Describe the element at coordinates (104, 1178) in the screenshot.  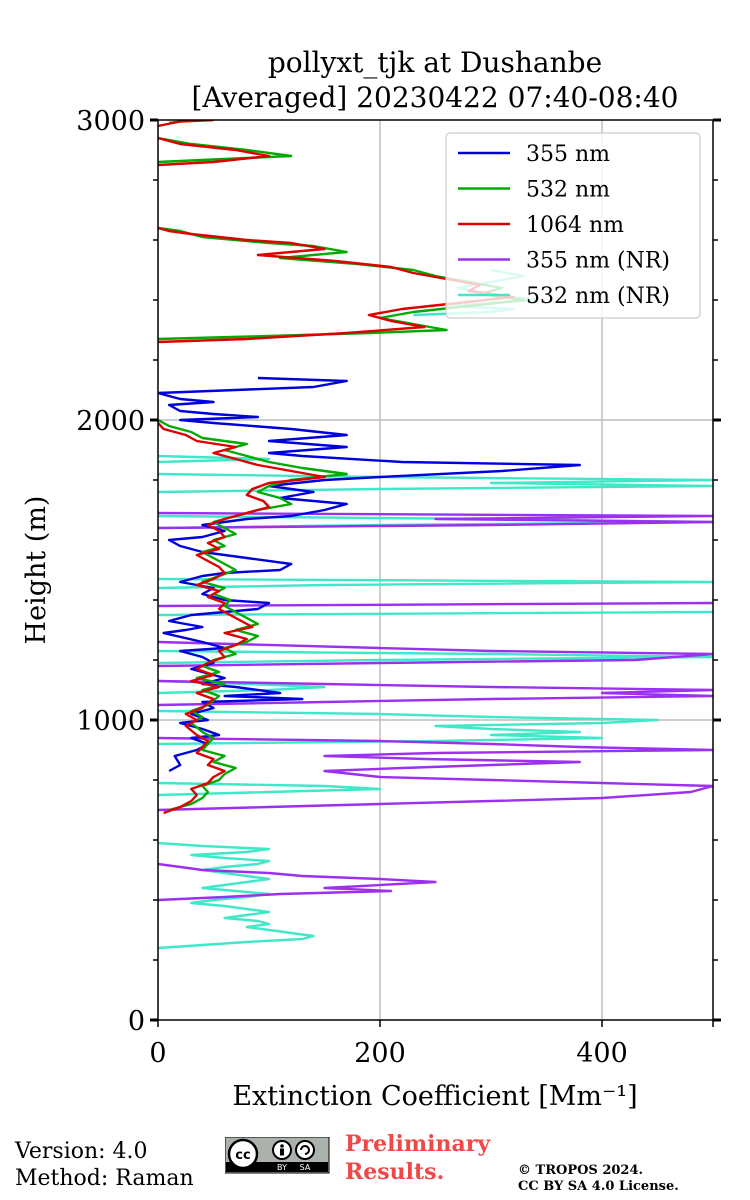
I see `method-label: Method: Raman` at that location.